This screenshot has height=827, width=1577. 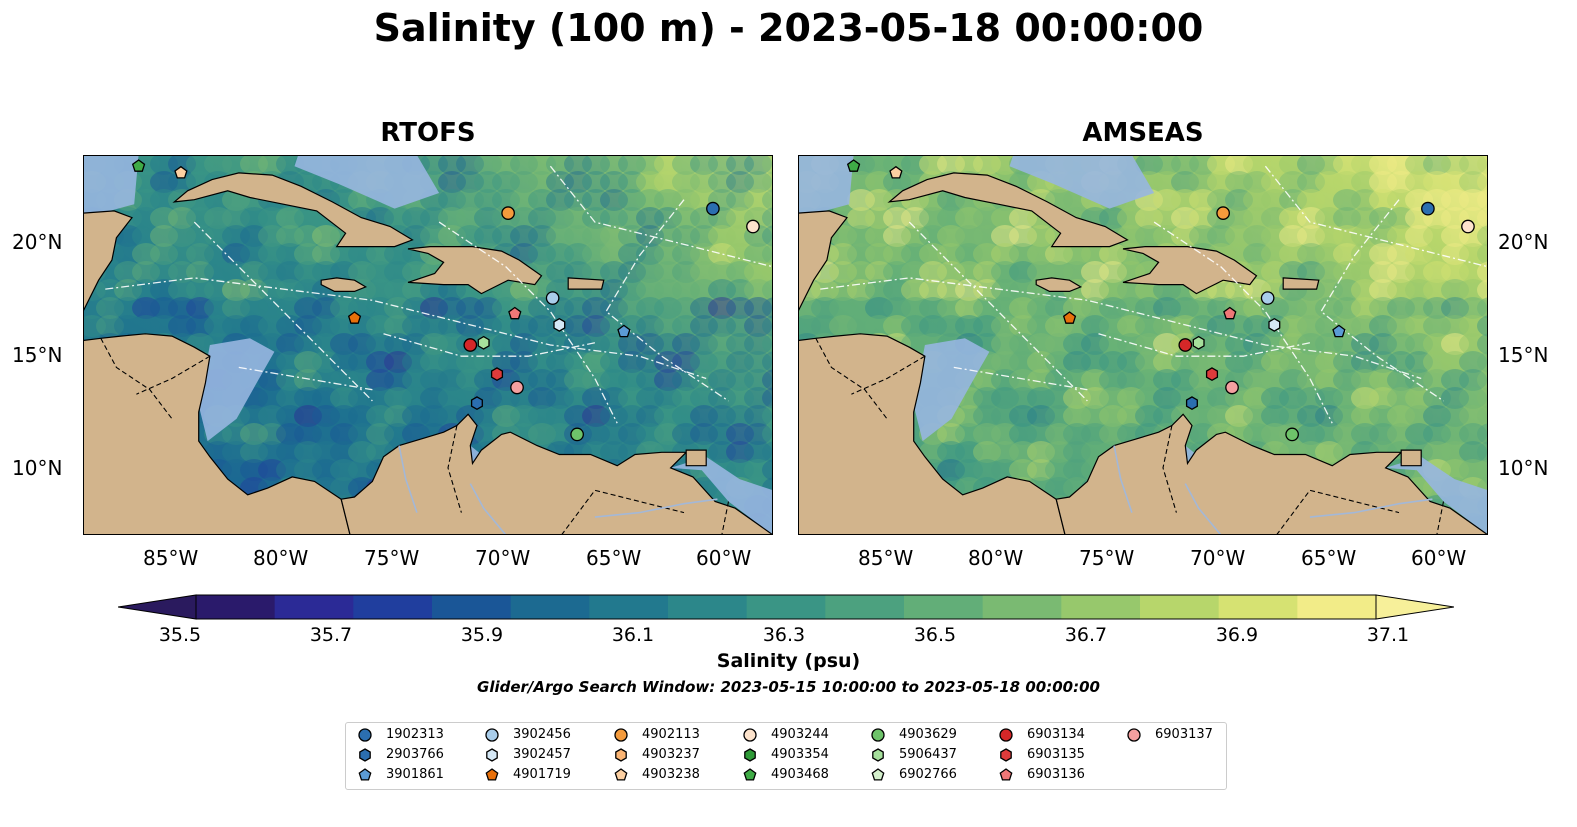 What do you see at coordinates (180, 635) in the screenshot?
I see `colorbar-tick-label: 35.5` at bounding box center [180, 635].